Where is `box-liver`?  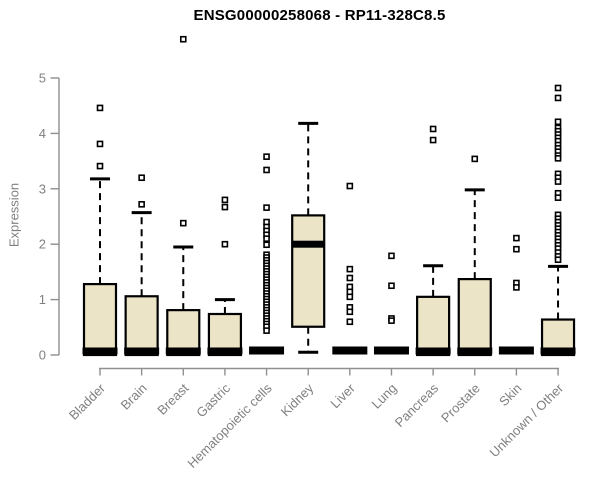 box-liver is located at coordinates (350, 268).